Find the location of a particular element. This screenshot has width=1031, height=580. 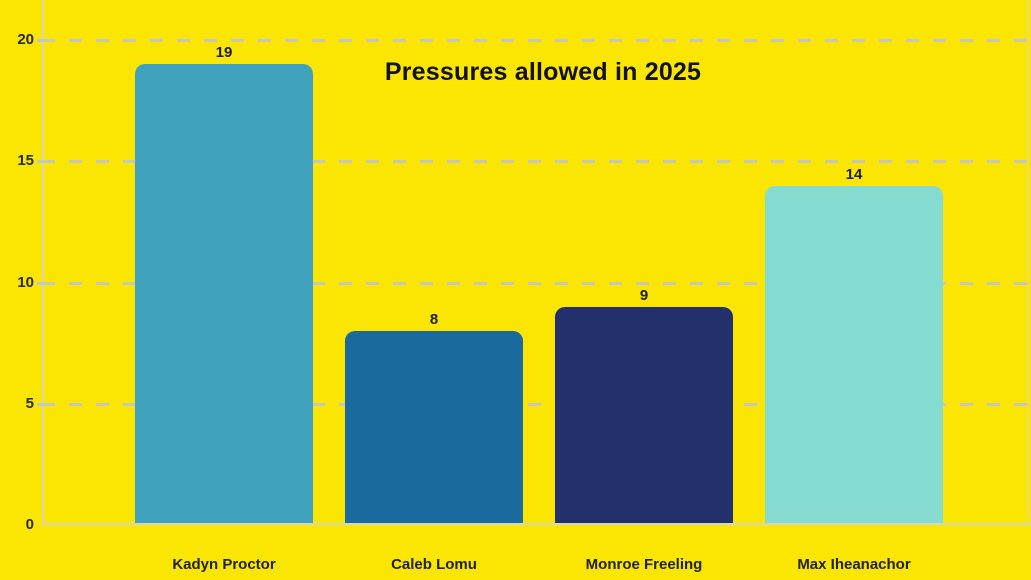

x-axis-label-caleb-lomu: Caleb Lomu is located at coordinates (434, 564).